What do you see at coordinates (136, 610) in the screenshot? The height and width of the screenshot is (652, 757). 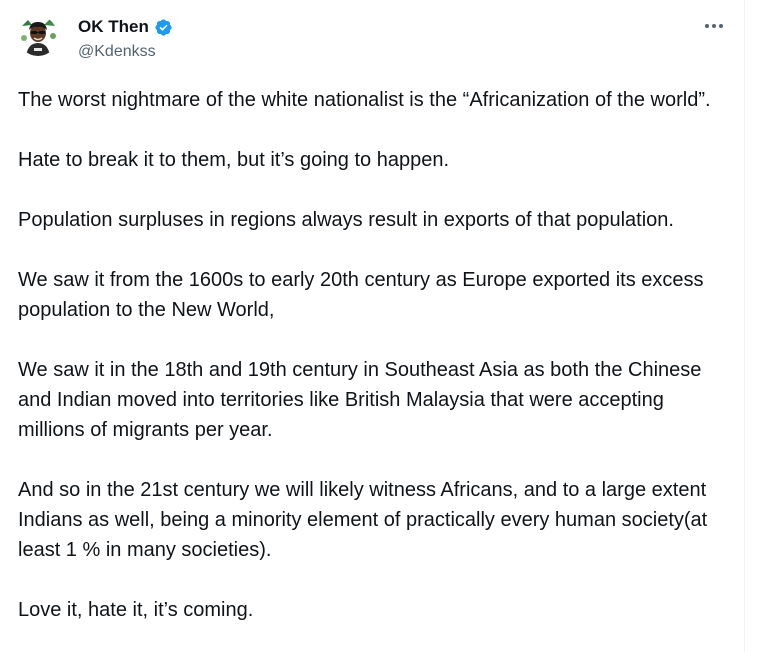 I see `tweet-paragraph: Love it, hate it, it’s coming.` at bounding box center [136, 610].